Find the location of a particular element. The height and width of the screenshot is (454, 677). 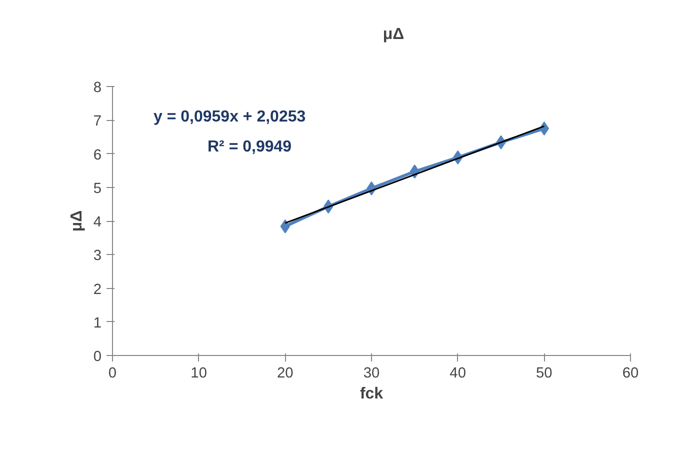

x-tick-label: 60 is located at coordinates (630, 374).